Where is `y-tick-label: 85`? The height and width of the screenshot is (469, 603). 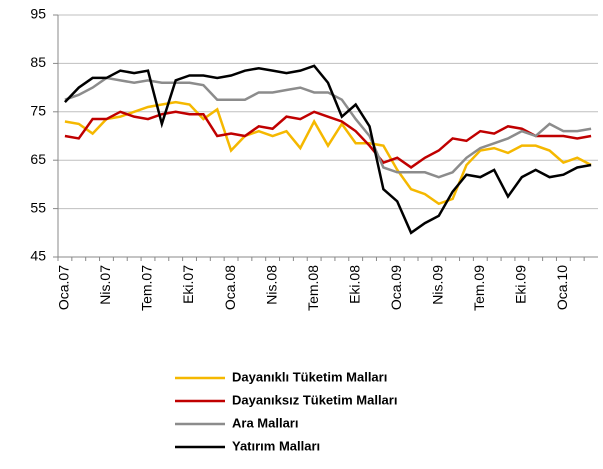
y-tick-label: 85 is located at coordinates (38, 62).